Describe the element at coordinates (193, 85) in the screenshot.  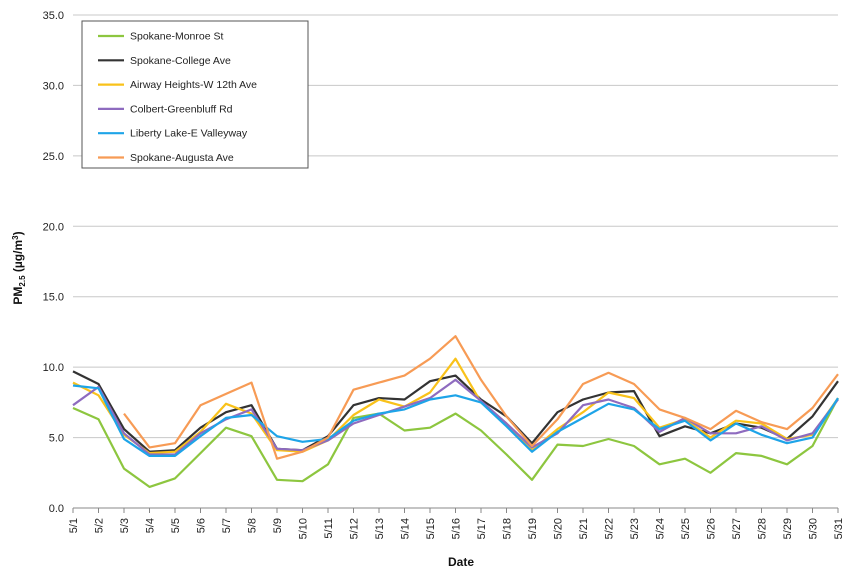
I see `legend-label: Airway Heights-W 12th Ave` at that location.